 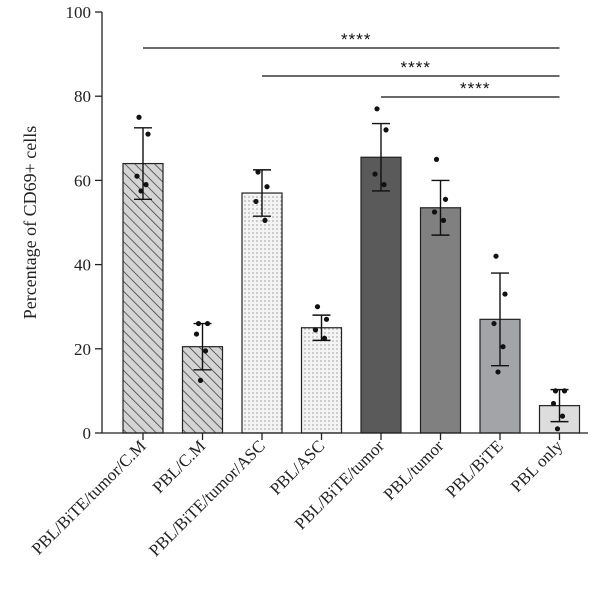 What do you see at coordinates (30, 223) in the screenshot?
I see `y-axis-title: Percentage of CD69+ cells` at bounding box center [30, 223].